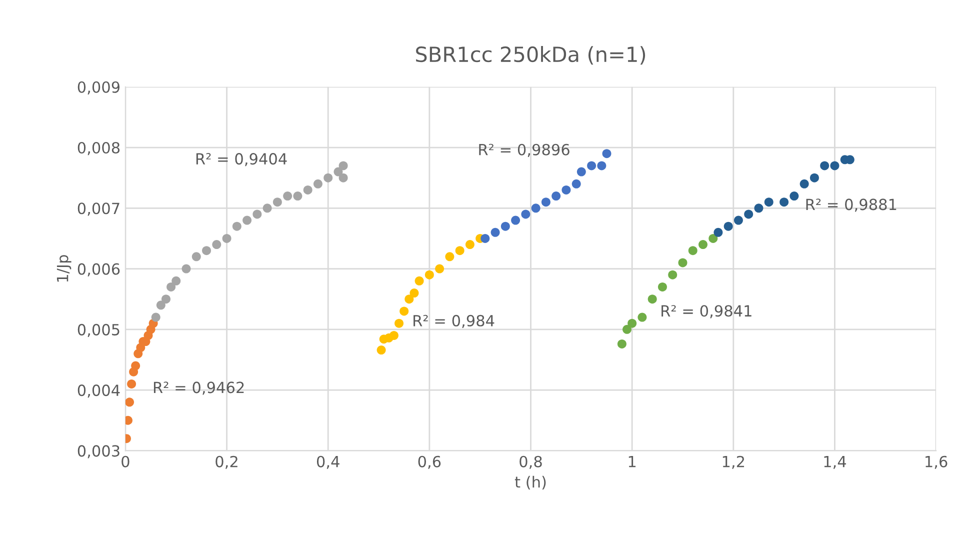 Image resolution: width=965 pixels, height=543 pixels. I want to click on x-tick-label: 0,6, so click(429, 462).